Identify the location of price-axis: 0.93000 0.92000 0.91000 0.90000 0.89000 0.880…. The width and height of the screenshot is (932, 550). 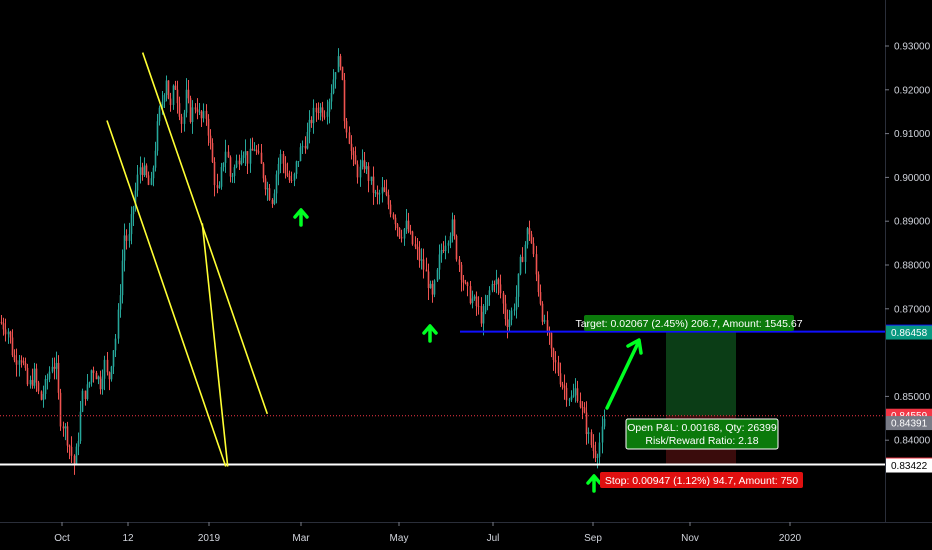
(908, 261).